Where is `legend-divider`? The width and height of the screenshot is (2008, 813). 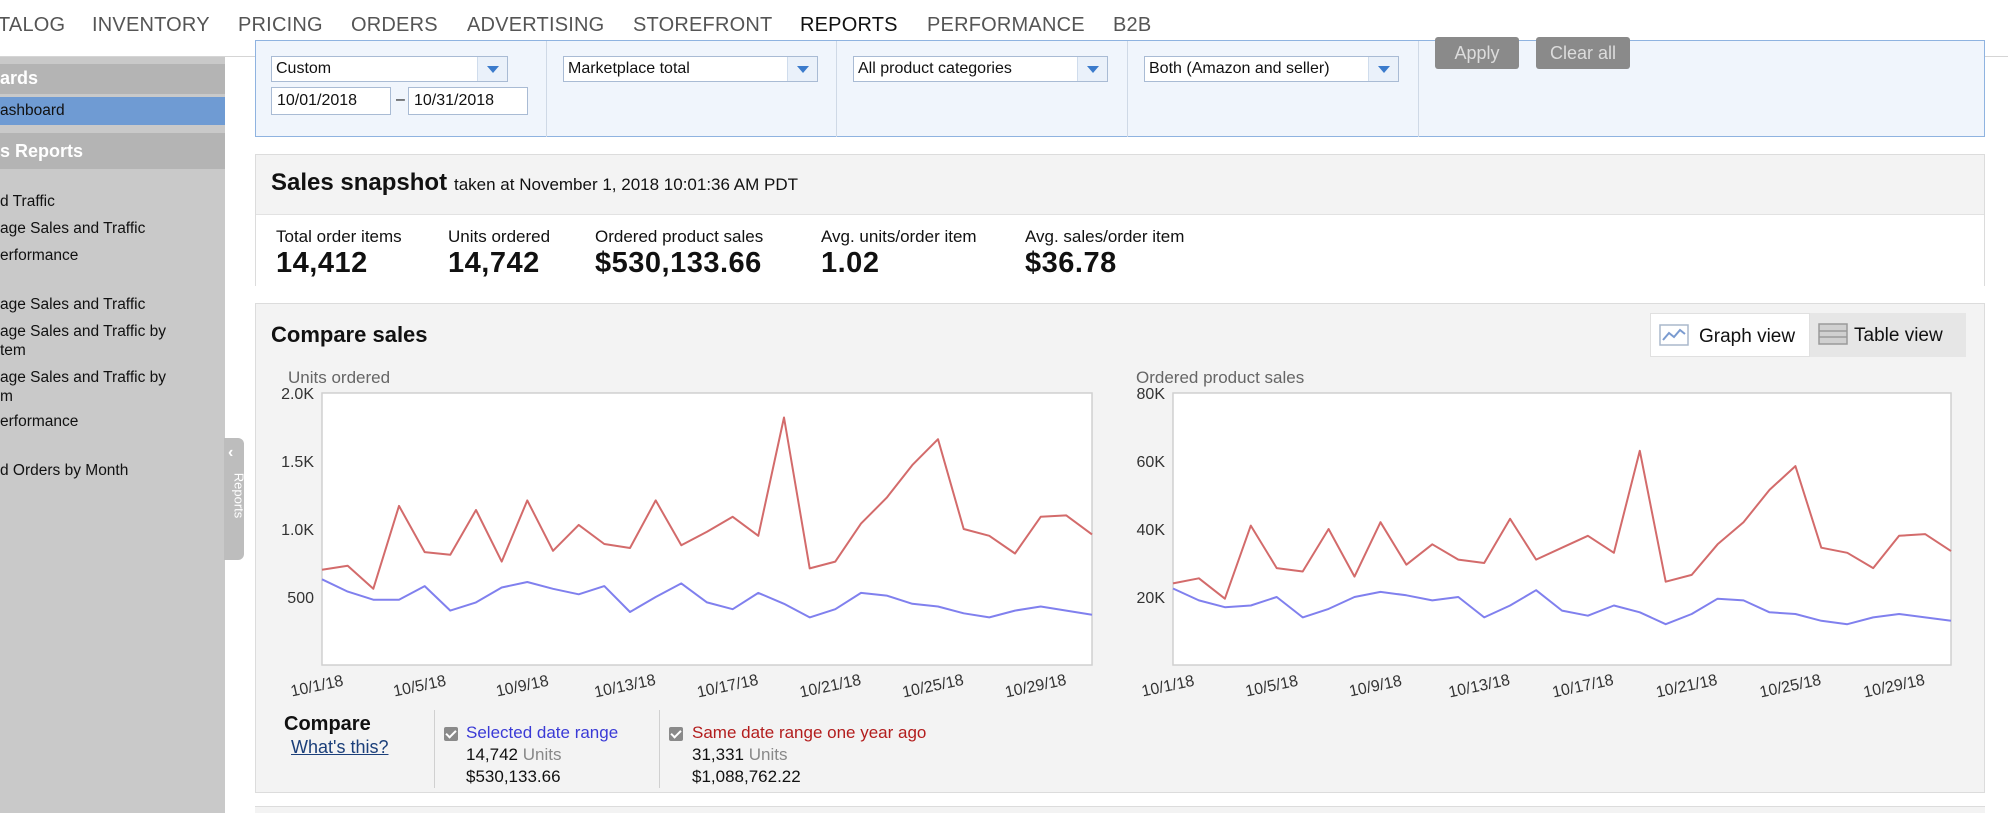
legend-divider is located at coordinates (434, 749).